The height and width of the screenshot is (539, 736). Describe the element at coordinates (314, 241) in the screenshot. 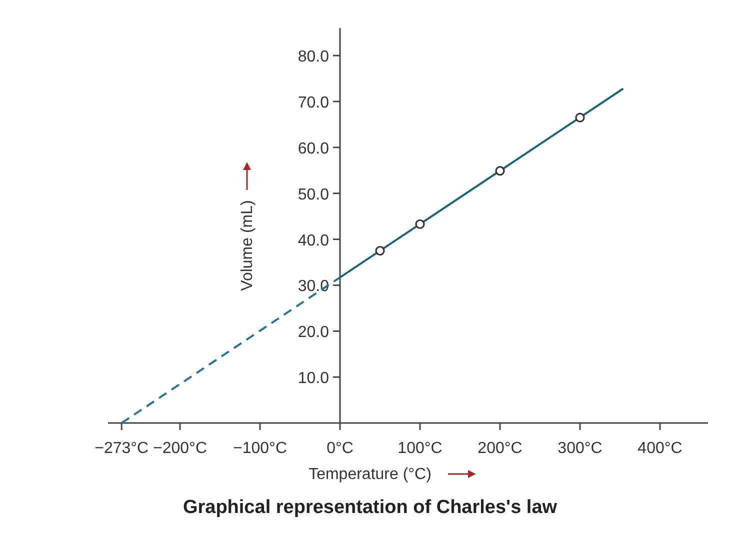

I see `y-tick-label: 40.0` at that location.